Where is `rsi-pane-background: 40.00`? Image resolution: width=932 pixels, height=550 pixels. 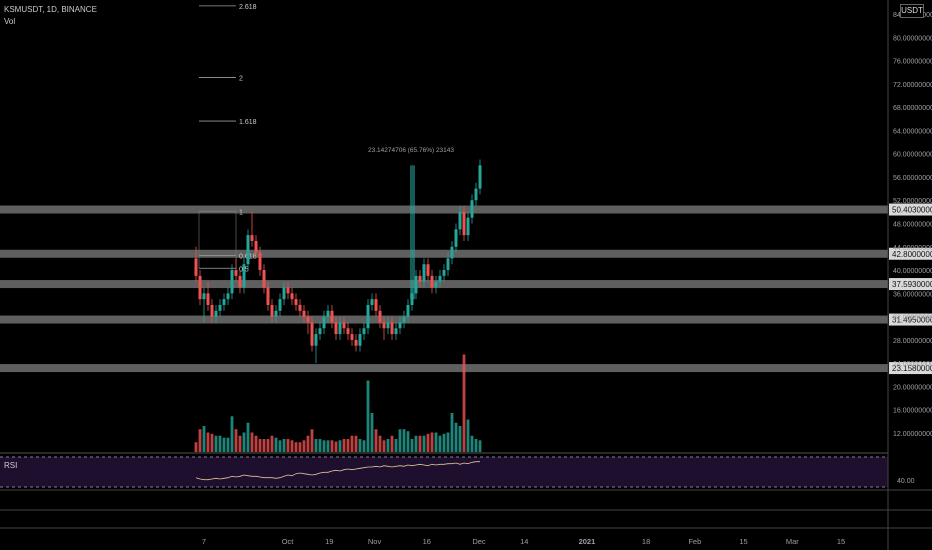
rsi-pane-background: 40.00 is located at coordinates (466, 490).